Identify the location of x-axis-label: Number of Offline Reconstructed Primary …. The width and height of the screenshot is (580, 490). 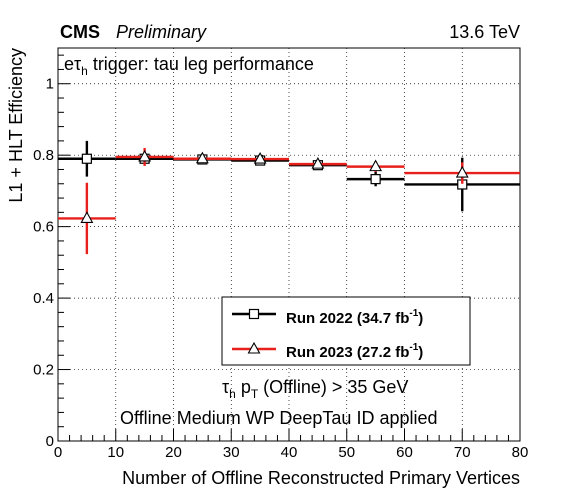
(321, 478).